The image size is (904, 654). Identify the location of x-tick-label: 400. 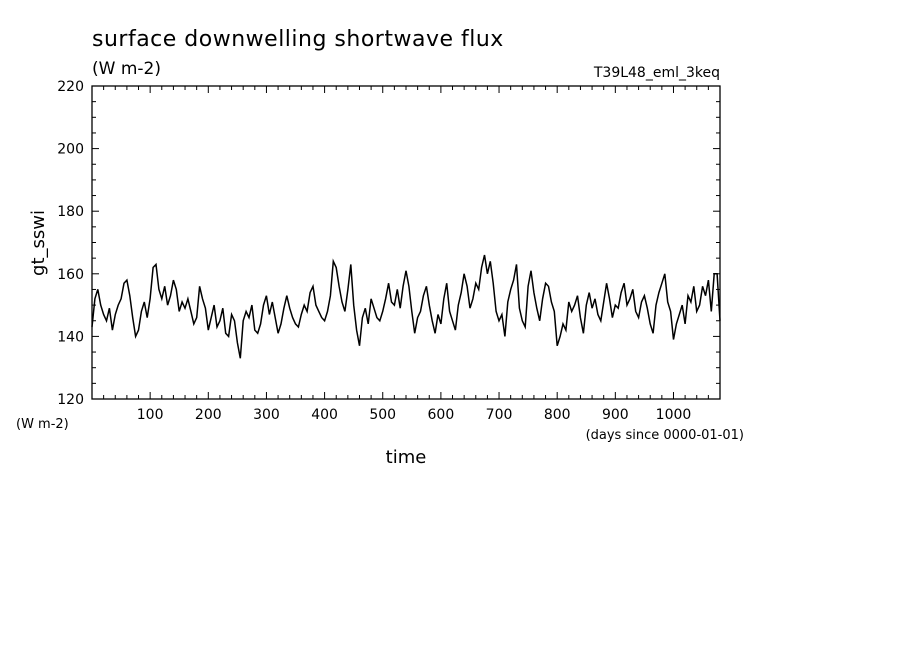
(324, 415).